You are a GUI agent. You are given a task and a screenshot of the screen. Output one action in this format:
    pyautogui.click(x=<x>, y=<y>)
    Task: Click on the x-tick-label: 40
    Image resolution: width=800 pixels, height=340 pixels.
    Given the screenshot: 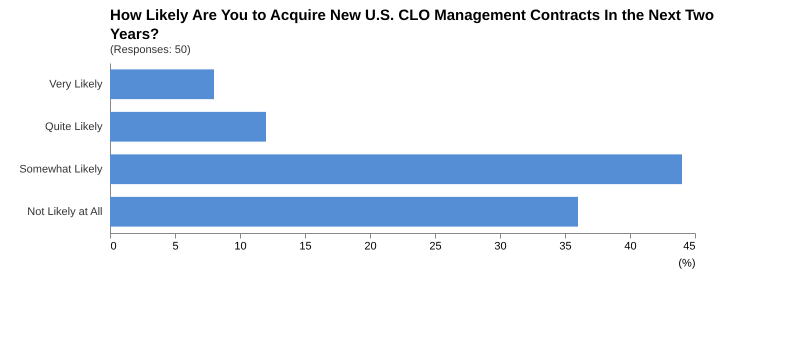 What is the action you would take?
    pyautogui.click(x=630, y=246)
    